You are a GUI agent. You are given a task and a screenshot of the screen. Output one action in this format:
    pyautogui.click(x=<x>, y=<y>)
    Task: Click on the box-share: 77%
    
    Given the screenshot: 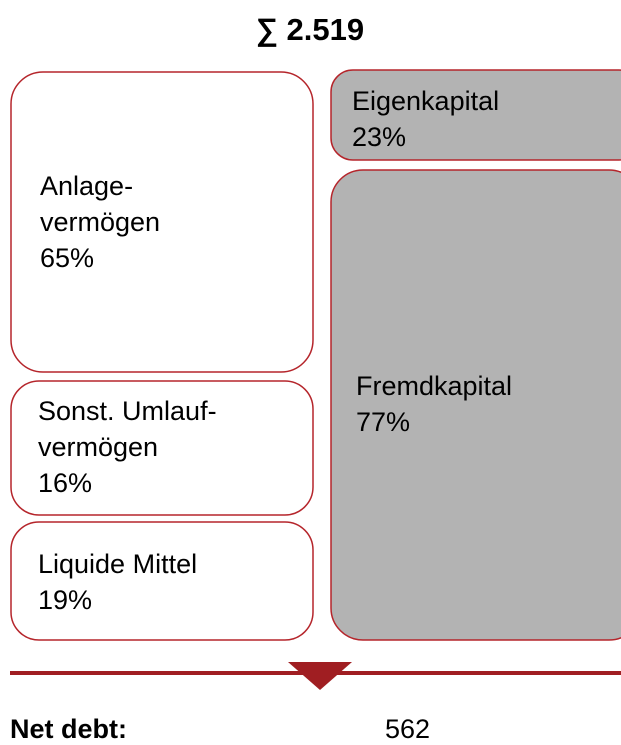 What is the action you would take?
    pyautogui.click(x=383, y=422)
    